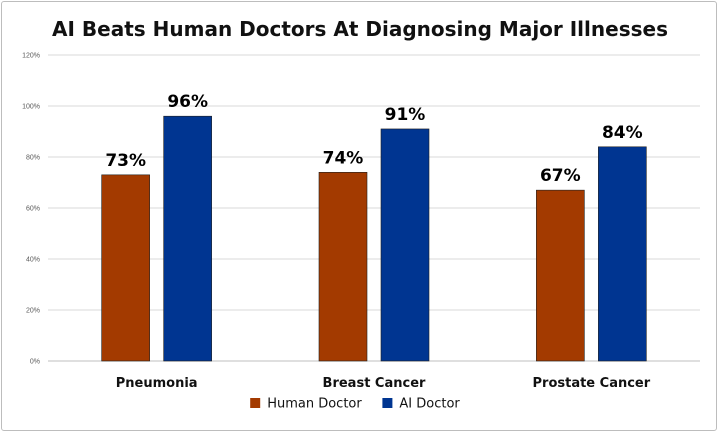 Image resolution: width=720 pixels, height=434 pixels. What do you see at coordinates (31, 107) in the screenshot?
I see `y-tick-label: 100%` at bounding box center [31, 107].